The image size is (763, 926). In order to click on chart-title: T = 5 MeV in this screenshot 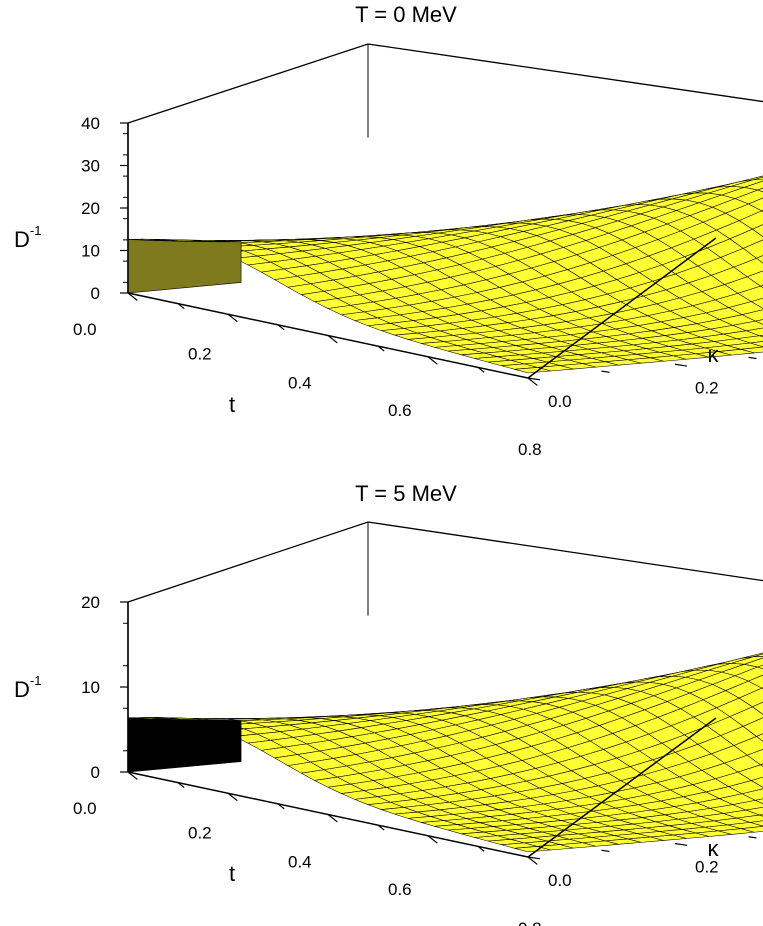, I will do `click(406, 493)`.